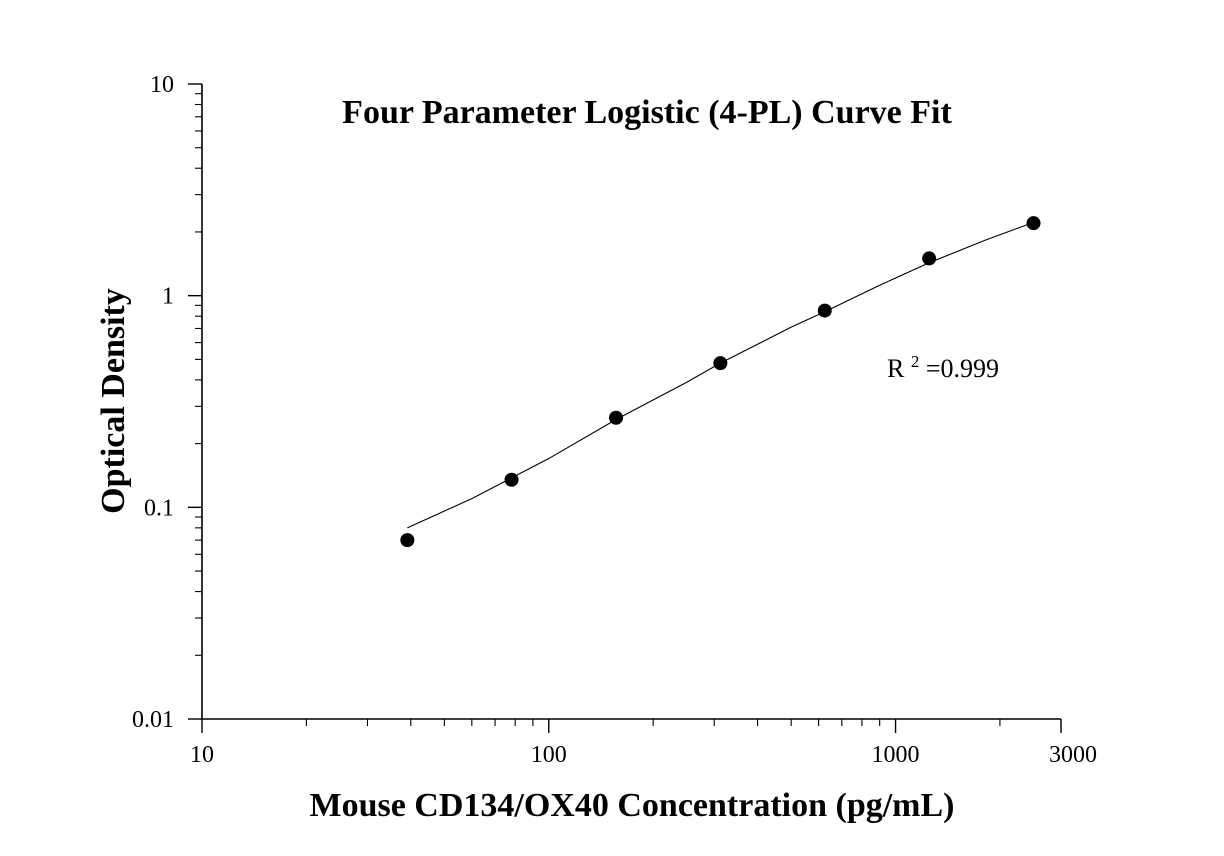 Image resolution: width=1224 pixels, height=856 pixels. What do you see at coordinates (647, 112) in the screenshot?
I see `chart-title: Four Parameter Logistic (4-PL) Curve Fit` at bounding box center [647, 112].